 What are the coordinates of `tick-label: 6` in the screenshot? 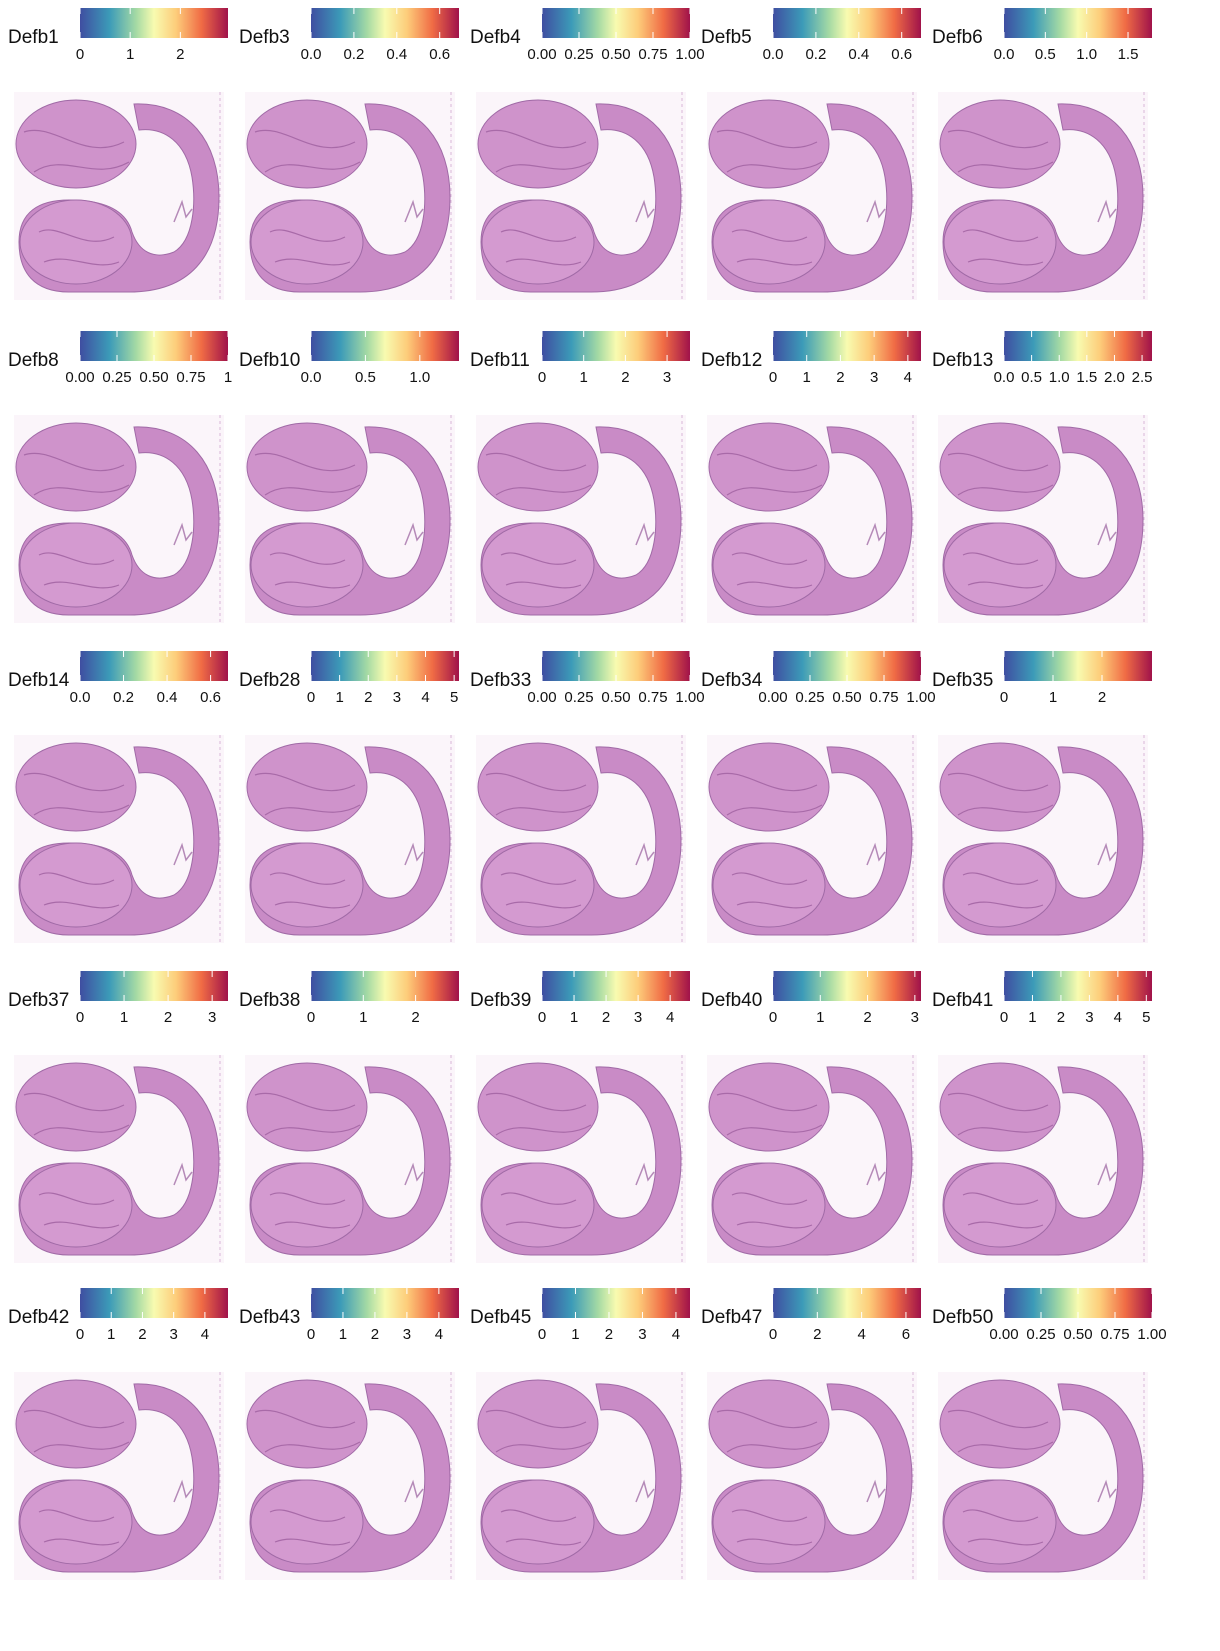 It's located at (906, 1334).